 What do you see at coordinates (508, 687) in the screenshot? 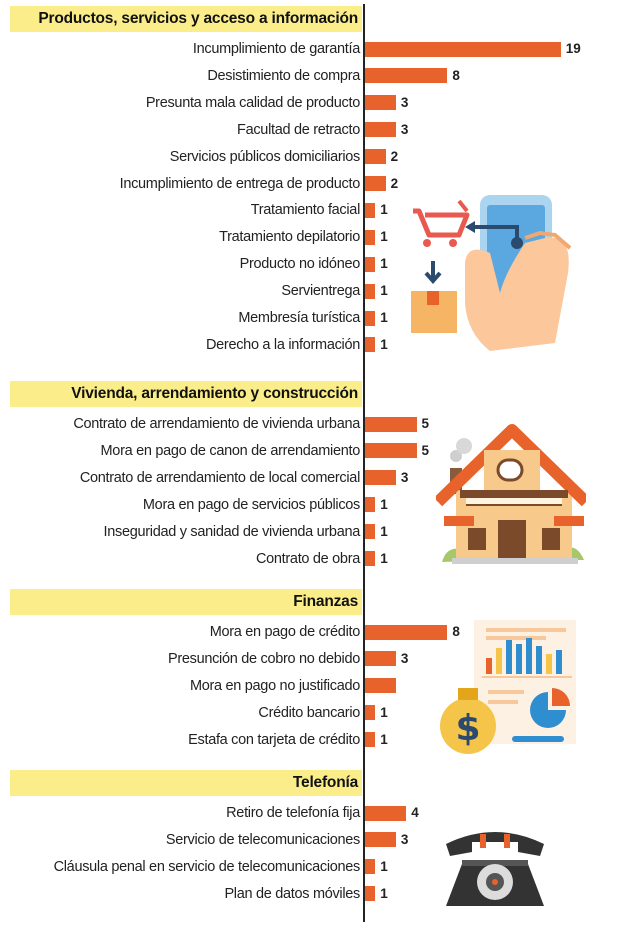
I see `finance-report-icon: $` at bounding box center [508, 687].